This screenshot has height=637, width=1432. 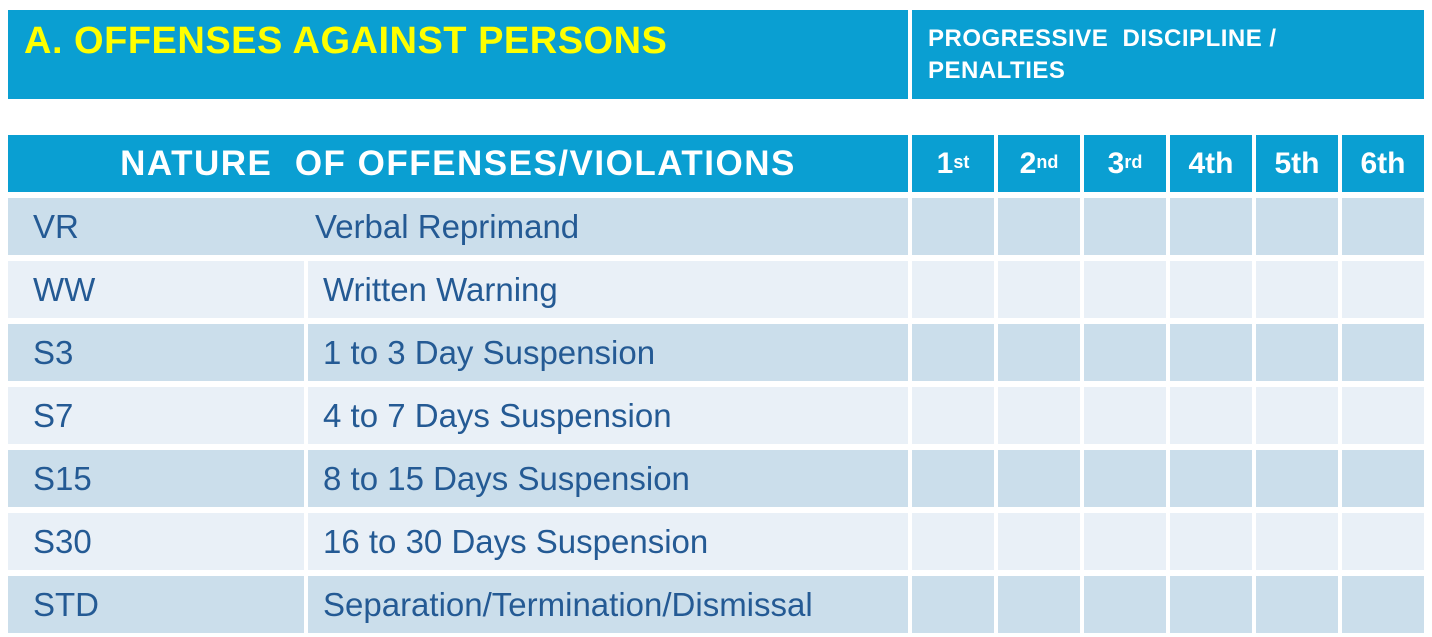 I want to click on section-title: A. OFFENSES AGAINST PERSONS, so click(x=458, y=54).